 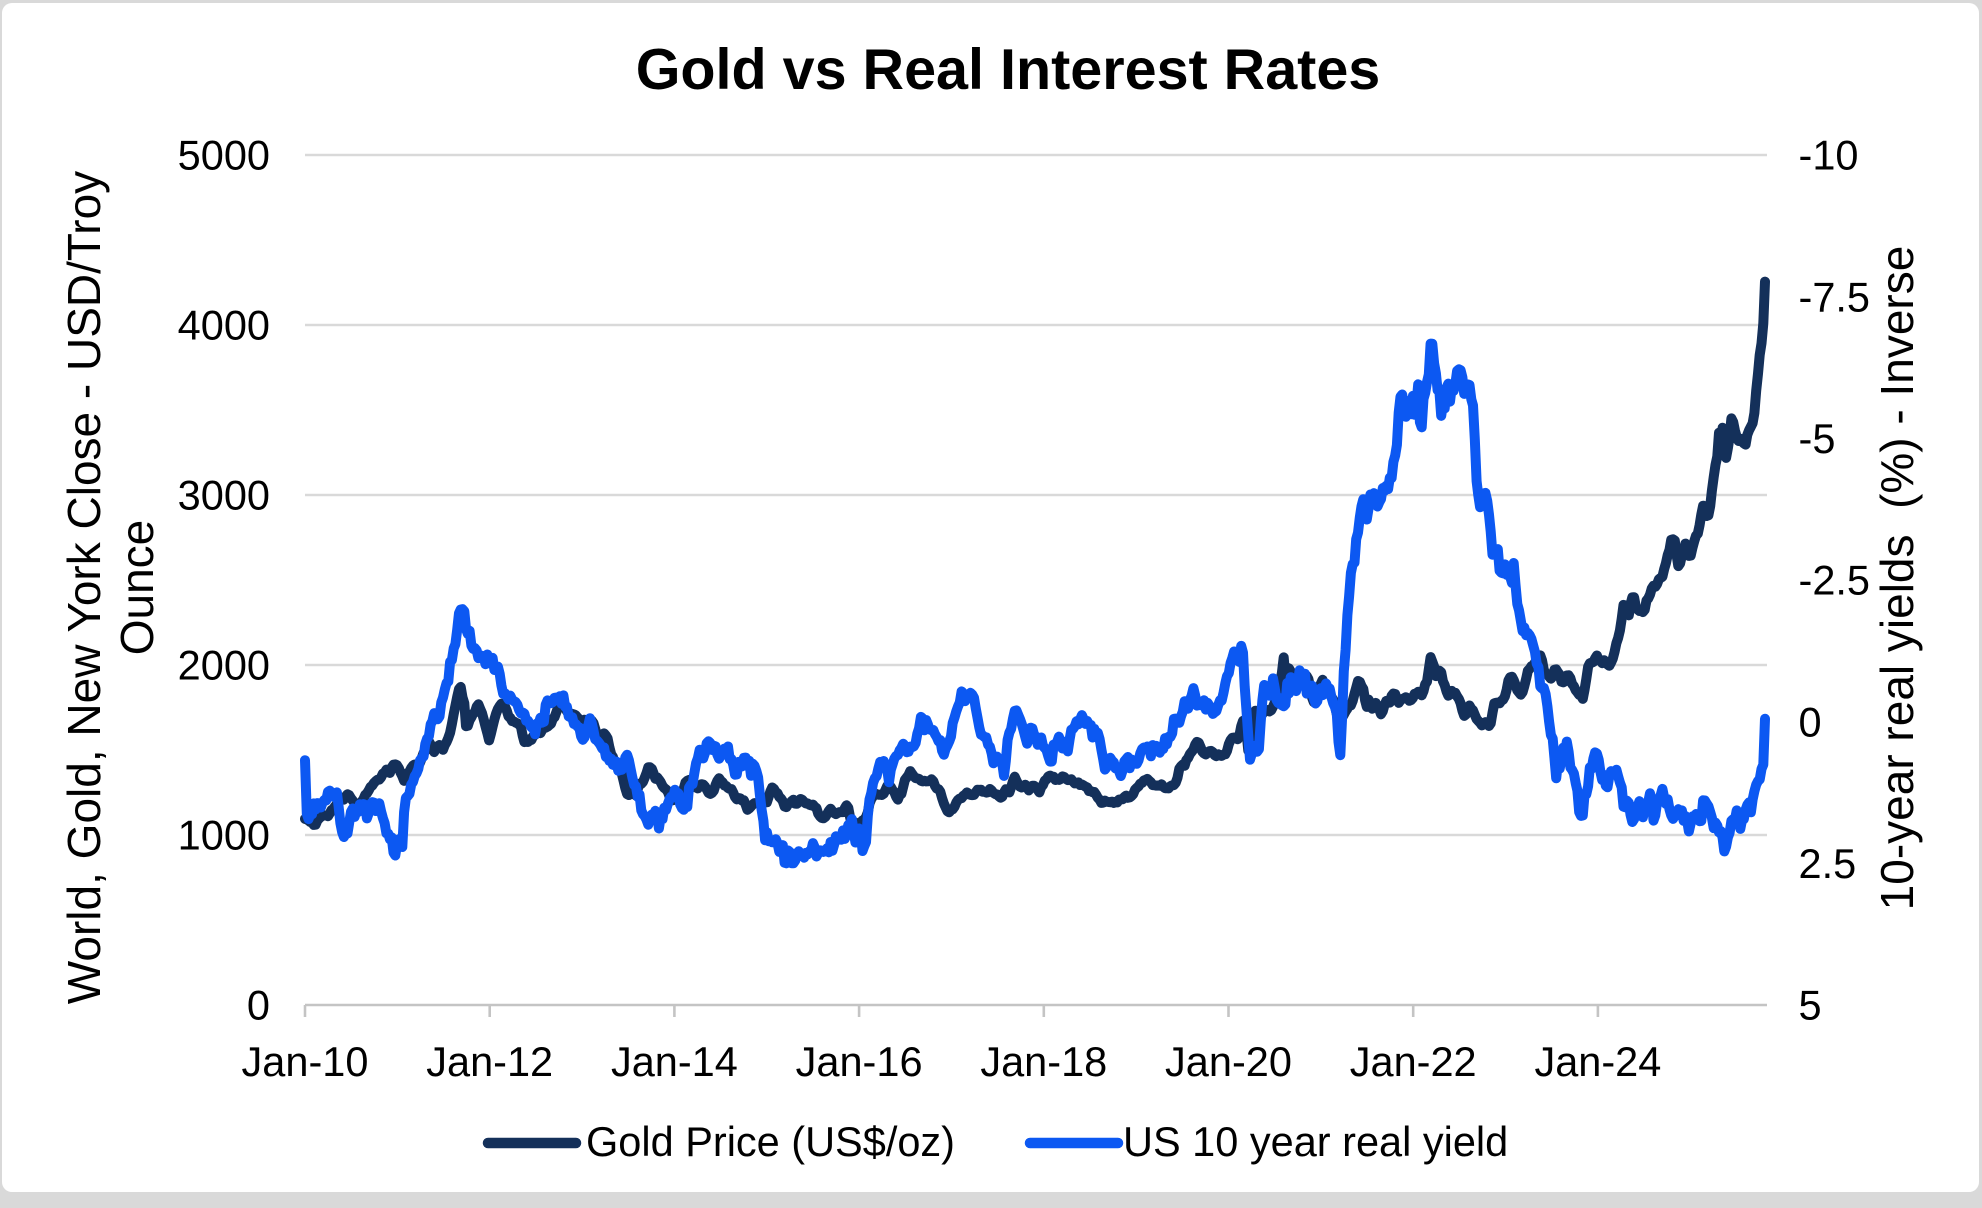 I want to click on svg-text: -2.5, so click(x=1835, y=580).